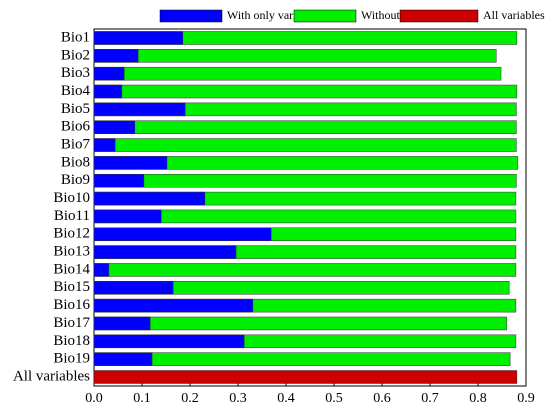 The width and height of the screenshot is (550, 411). What do you see at coordinates (75, 55) in the screenshot?
I see `y-tick-label: Bio2` at bounding box center [75, 55].